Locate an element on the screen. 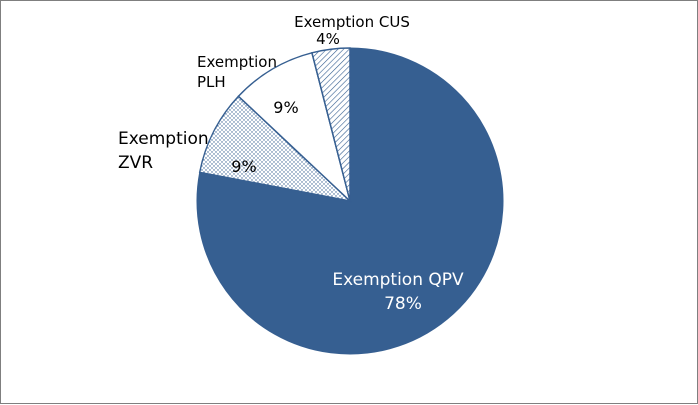 The height and width of the screenshot is (405, 698). pie-slice-exemption-plh is located at coordinates (294, 127).